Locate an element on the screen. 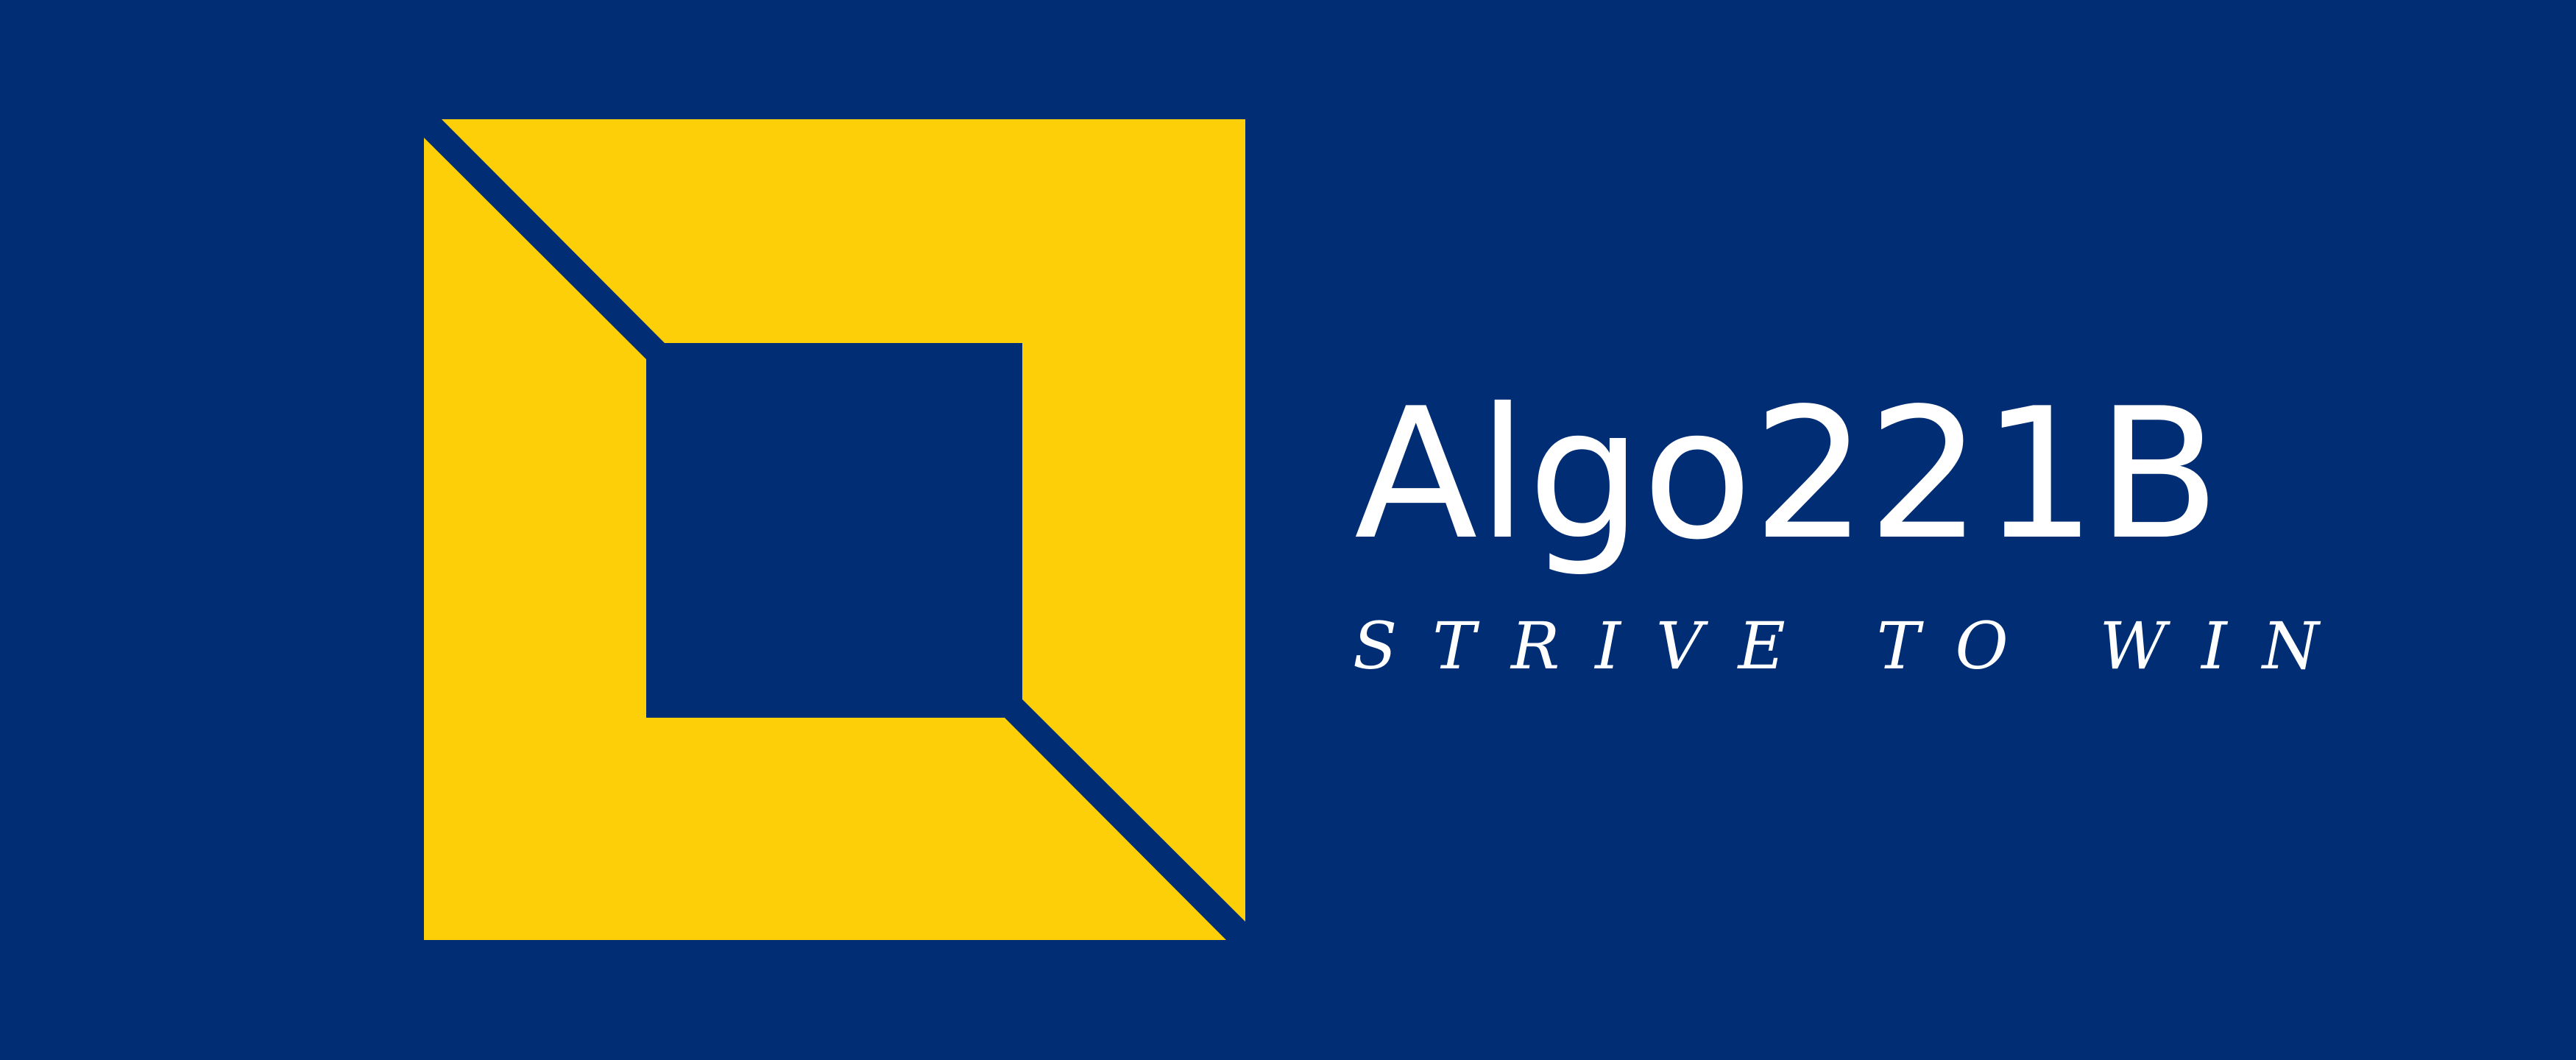  brand-name: Algo221B is located at coordinates (1787, 474).